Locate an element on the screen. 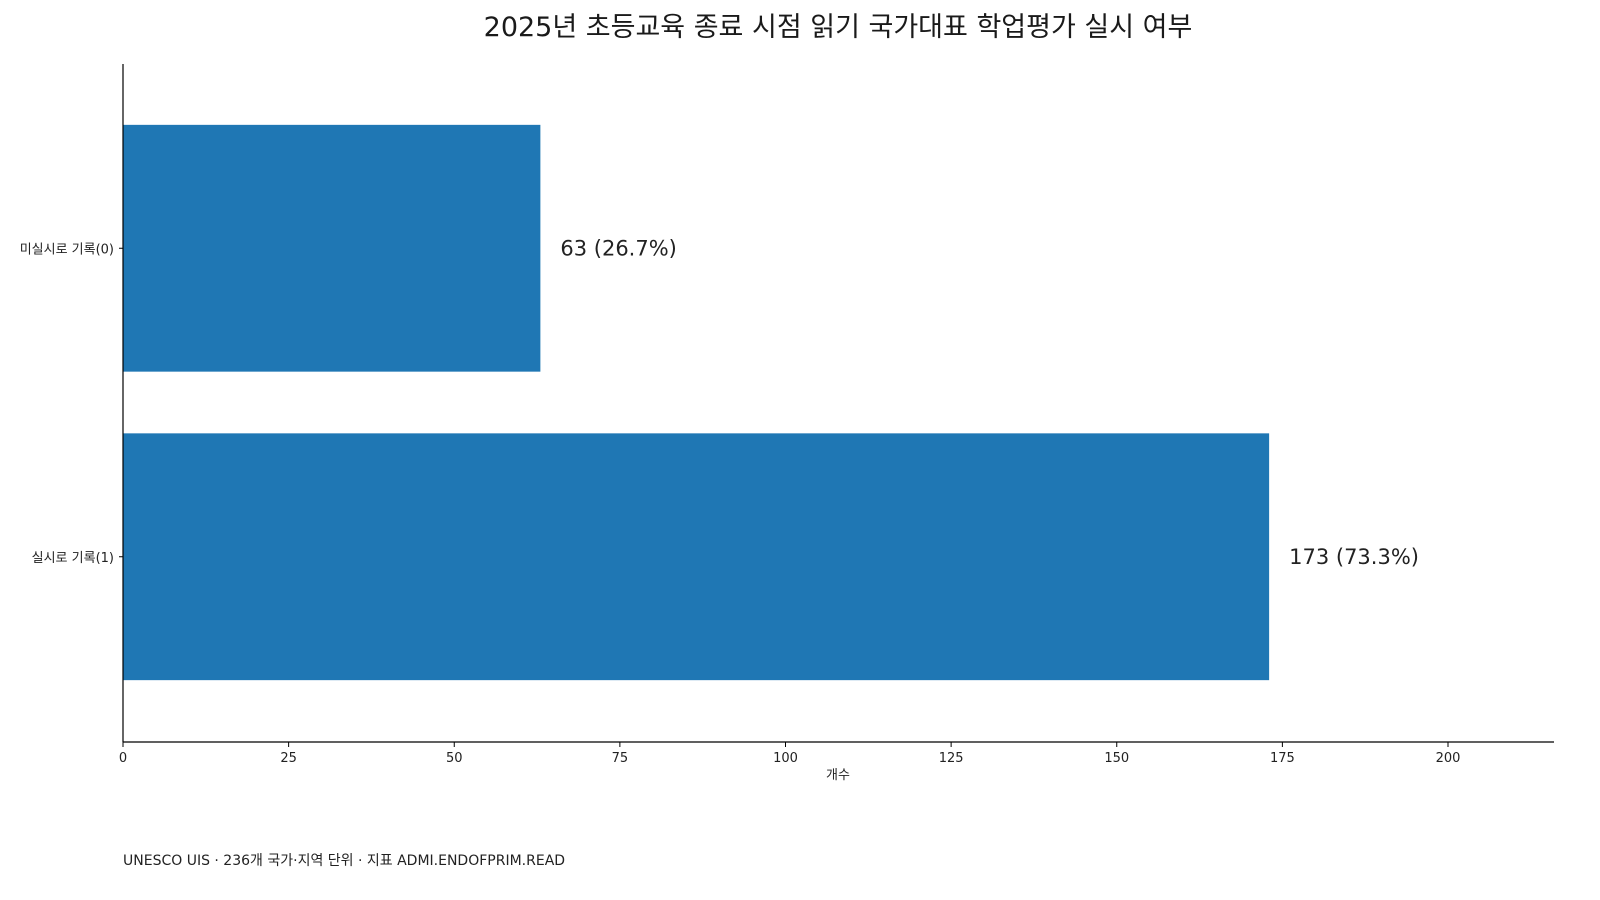 The image size is (1600, 900). y-axis-ticks: 미실시로 기록(0) 실시로 기록(1) is located at coordinates (71, 404).